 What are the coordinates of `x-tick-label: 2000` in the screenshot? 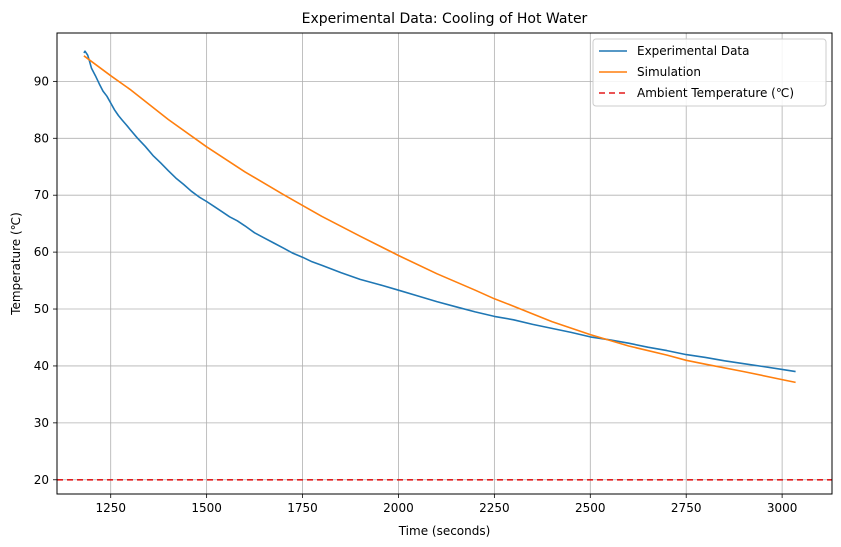 It's located at (398, 508).